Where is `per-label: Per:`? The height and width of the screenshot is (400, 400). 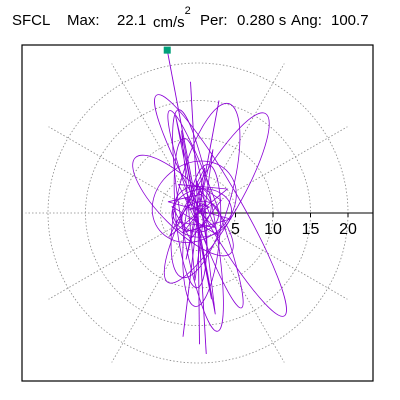
per-label: Per: is located at coordinates (214, 20).